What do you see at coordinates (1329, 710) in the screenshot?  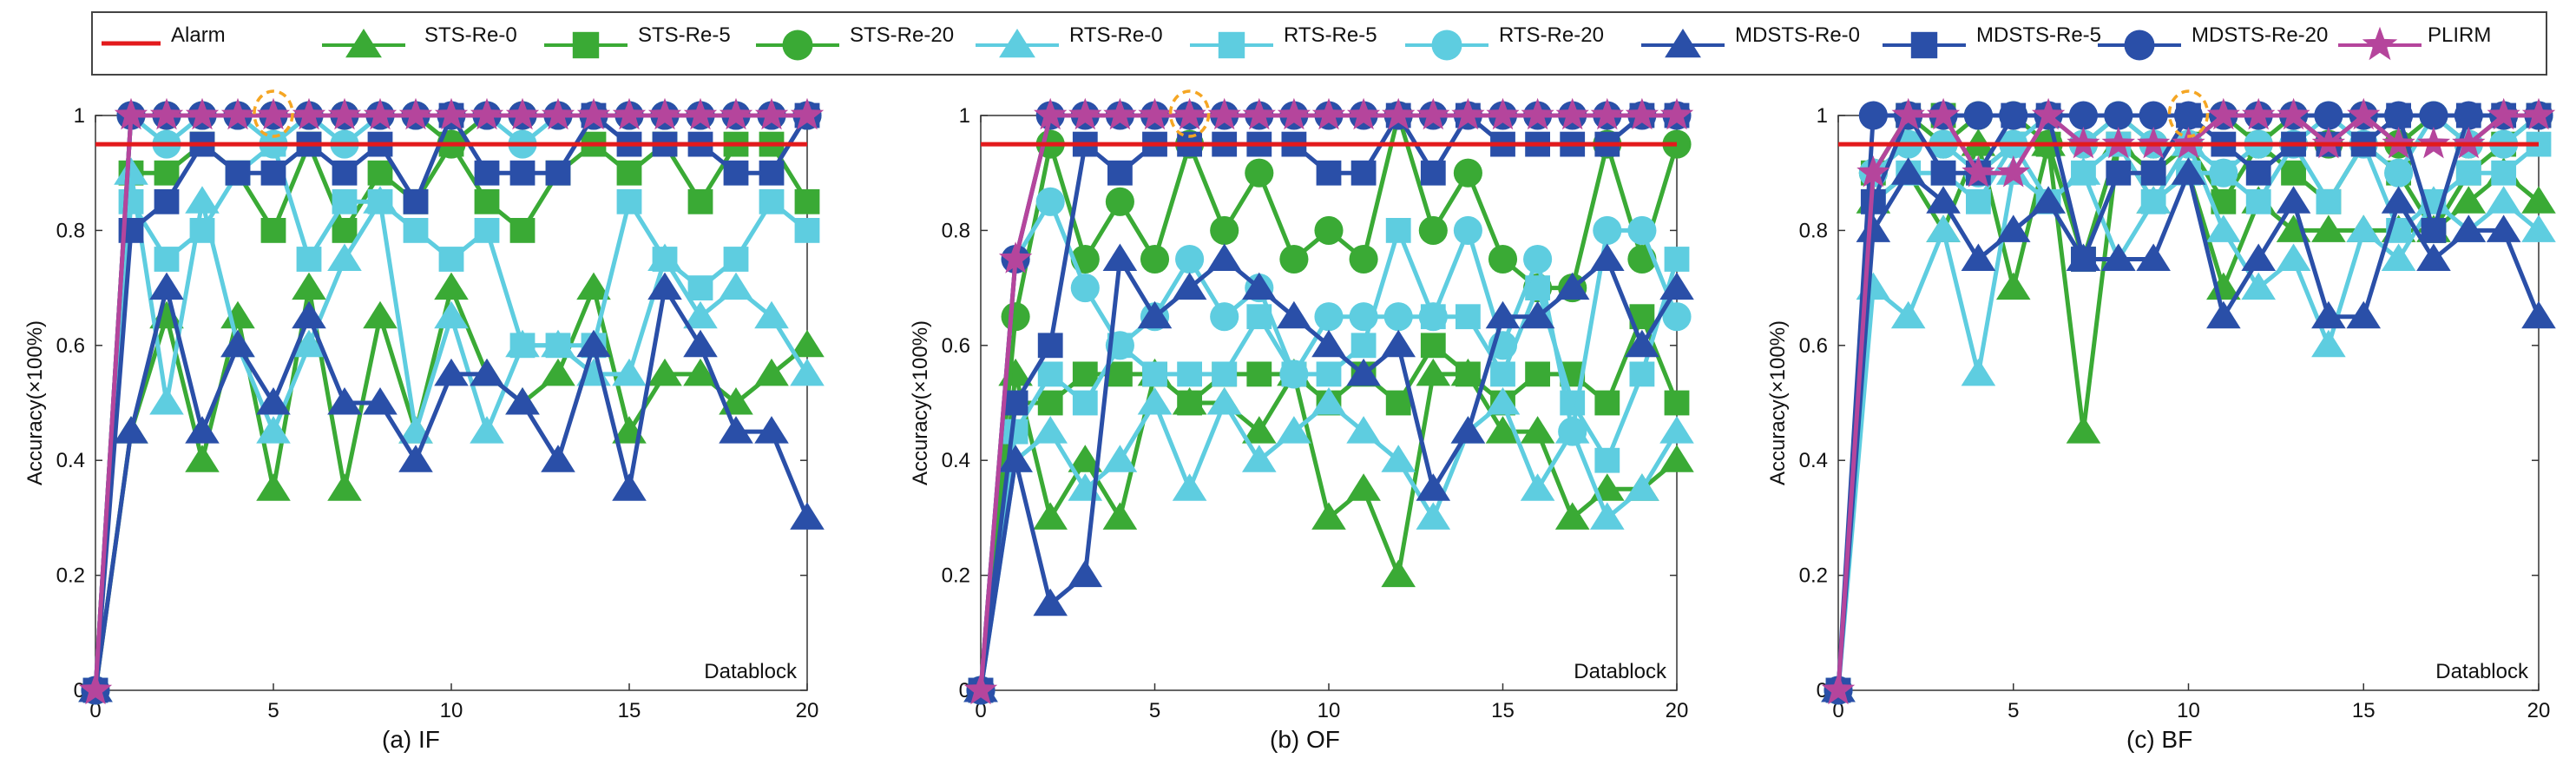 I see `x-tick-label: 10` at bounding box center [1329, 710].